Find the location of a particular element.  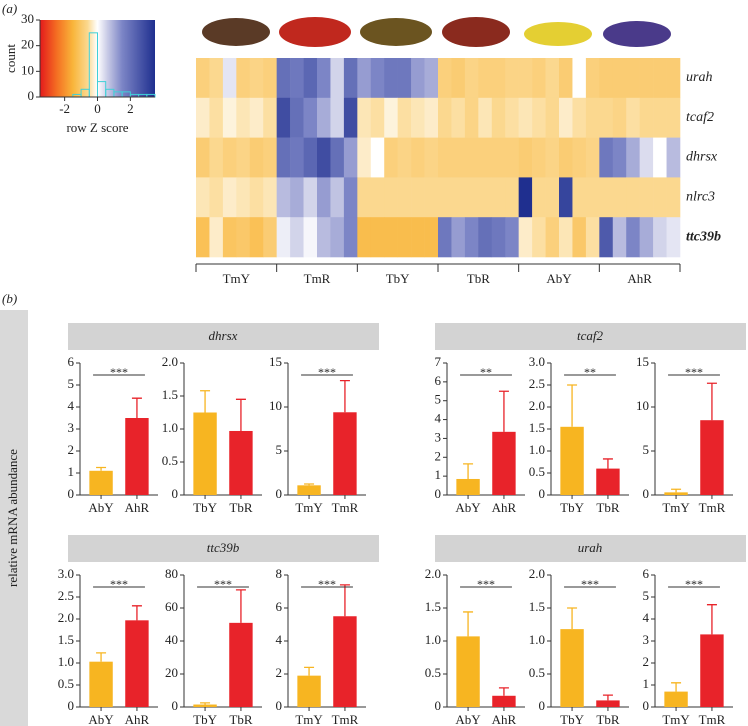

y-tick-label: 40 is located at coordinates (171, 639).